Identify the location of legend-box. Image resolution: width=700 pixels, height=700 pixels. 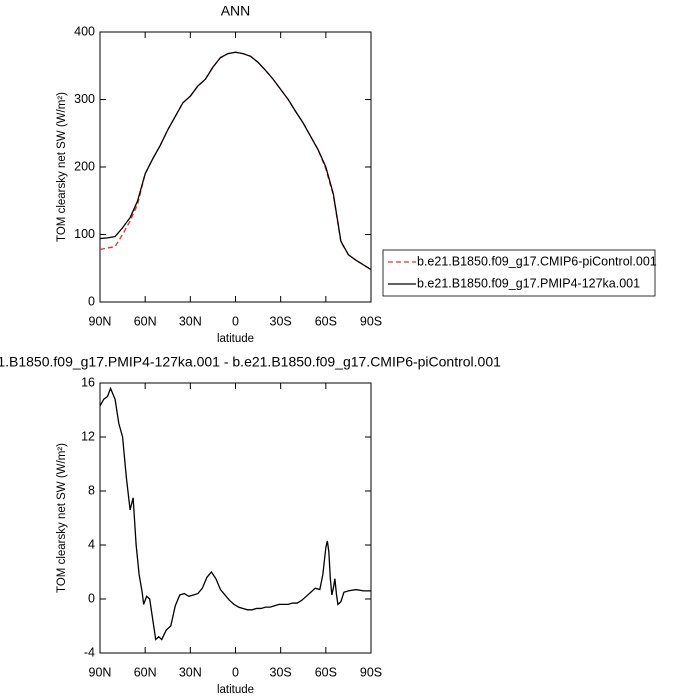
(519, 273).